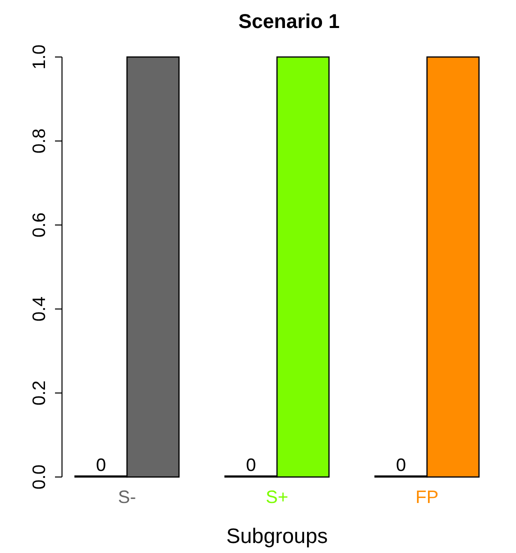 The width and height of the screenshot is (516, 553). What do you see at coordinates (277, 497) in the screenshot?
I see `x-tick-label: S+` at bounding box center [277, 497].